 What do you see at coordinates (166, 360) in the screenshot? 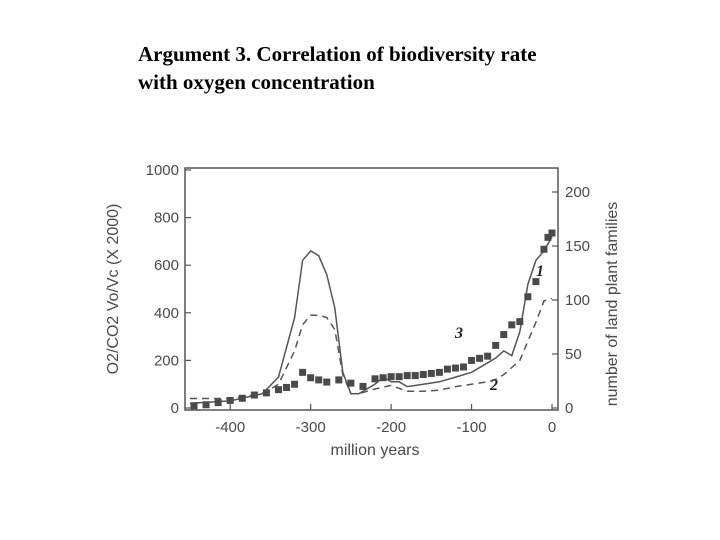
I see `y-left-tick-label: 200` at bounding box center [166, 360].